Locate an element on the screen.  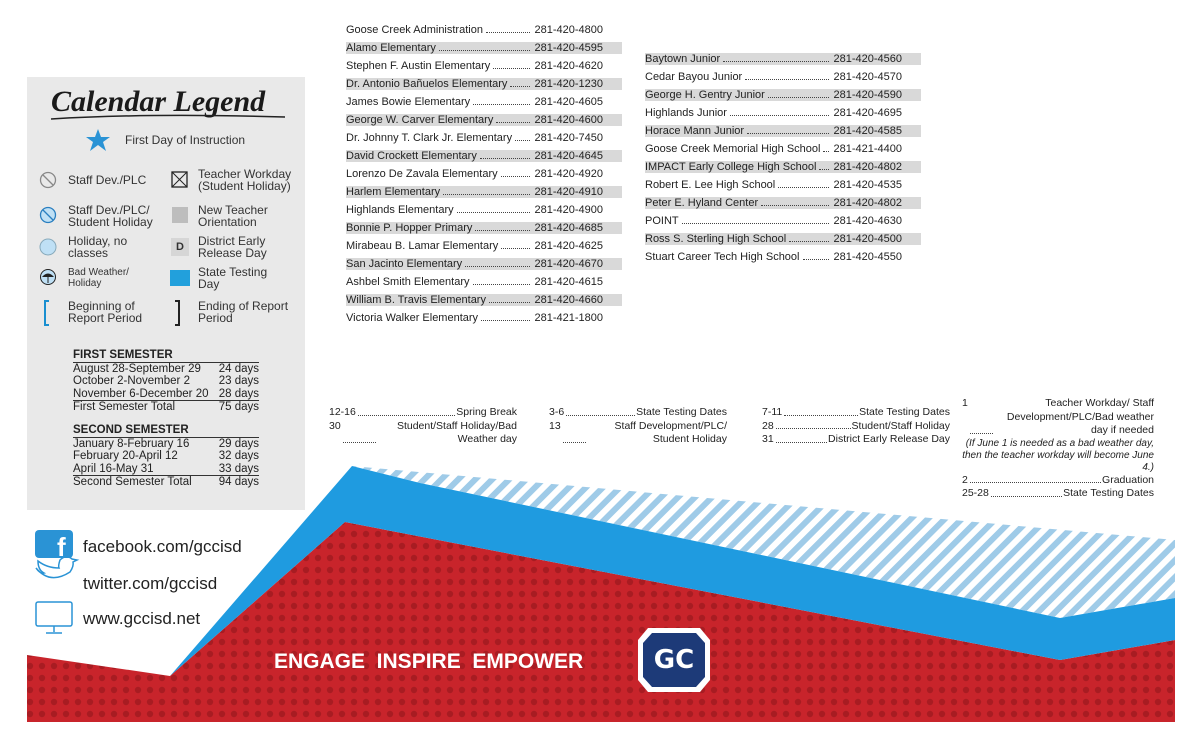
event: 3-6 State Testing Dates is located at coordinates (638, 413).